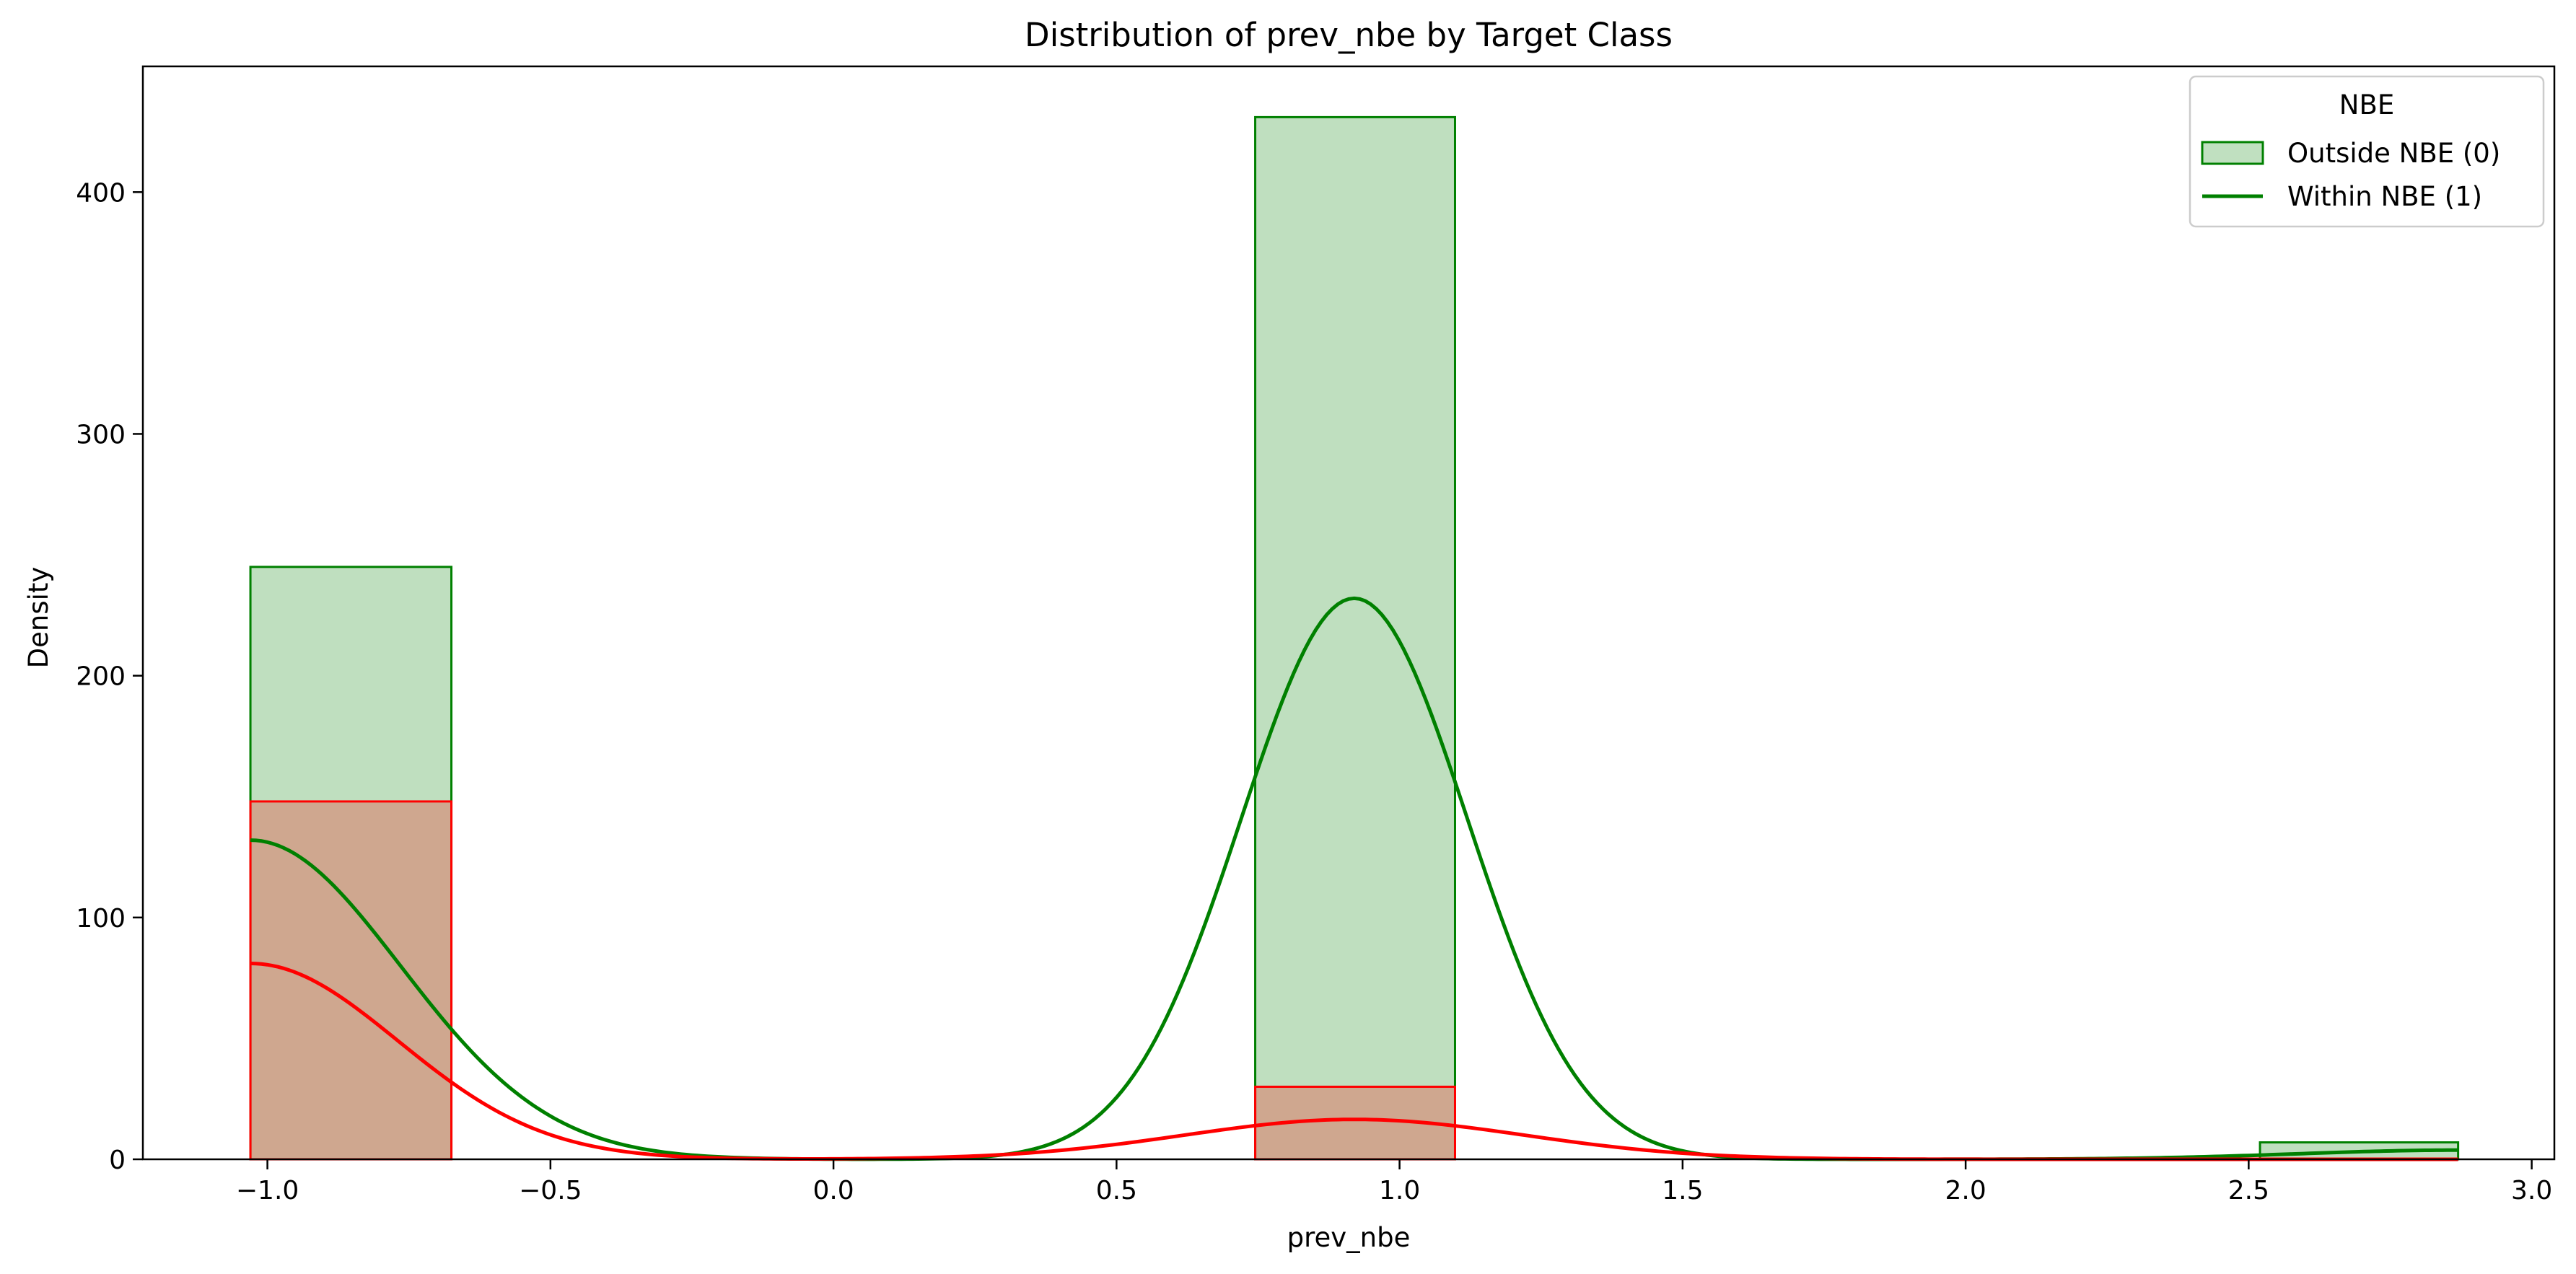 The image size is (2576, 1274). I want to click on legend-box, so click(2367, 151).